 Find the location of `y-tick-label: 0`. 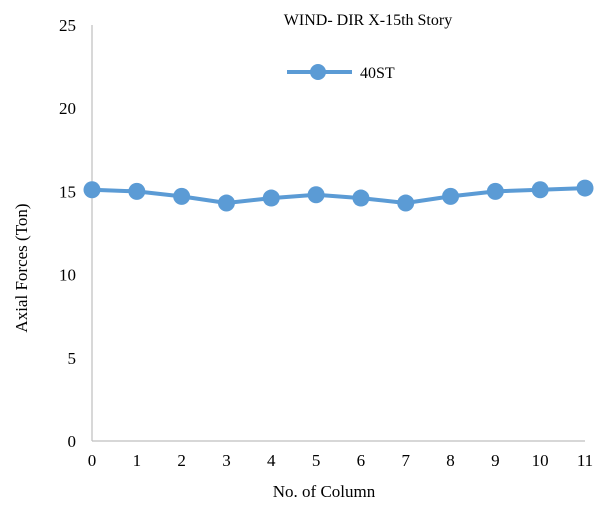

y-tick-label: 0 is located at coordinates (72, 441).